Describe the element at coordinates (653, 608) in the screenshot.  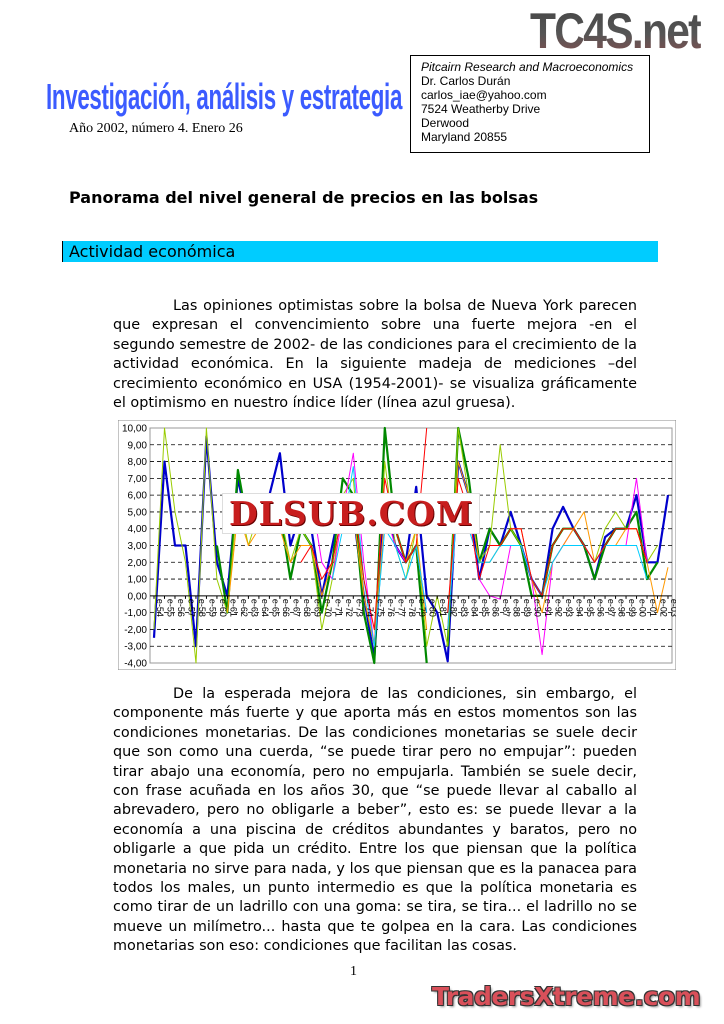
I see `x-tick-label: e-01` at that location.